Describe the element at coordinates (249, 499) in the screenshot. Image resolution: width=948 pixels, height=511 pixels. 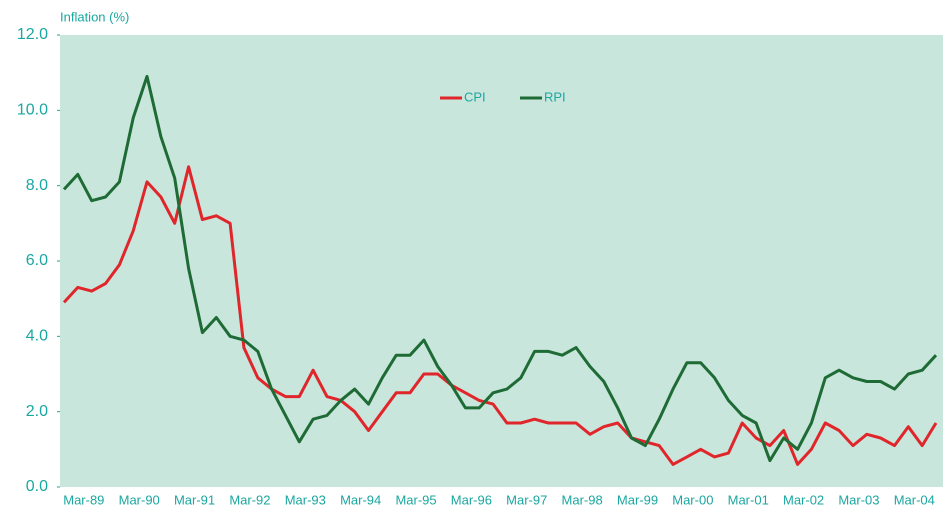
I see `x-tick-label: Mar-92` at that location.